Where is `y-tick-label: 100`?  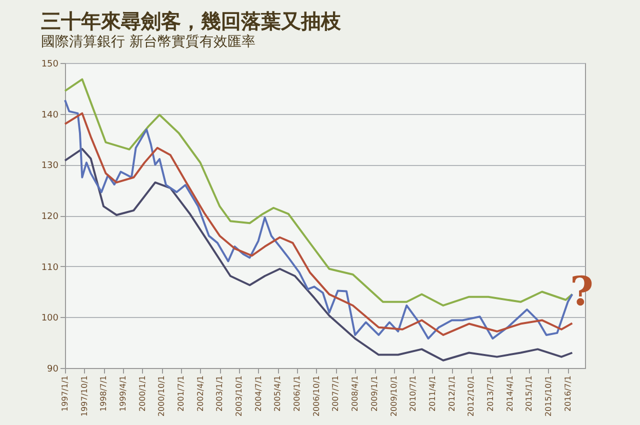 y-tick-label: 100 is located at coordinates (50, 319).